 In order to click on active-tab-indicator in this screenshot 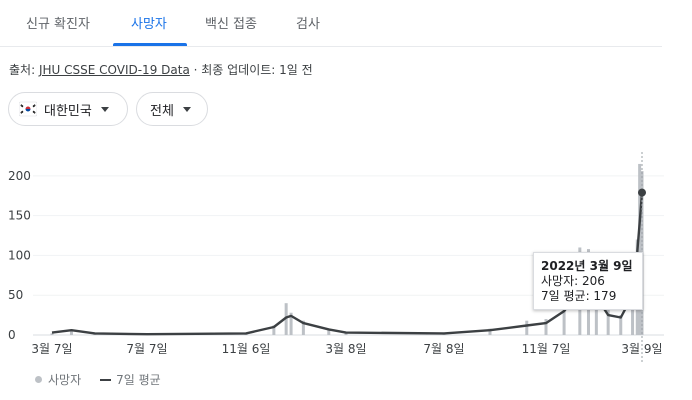, I will do `click(150, 44)`.